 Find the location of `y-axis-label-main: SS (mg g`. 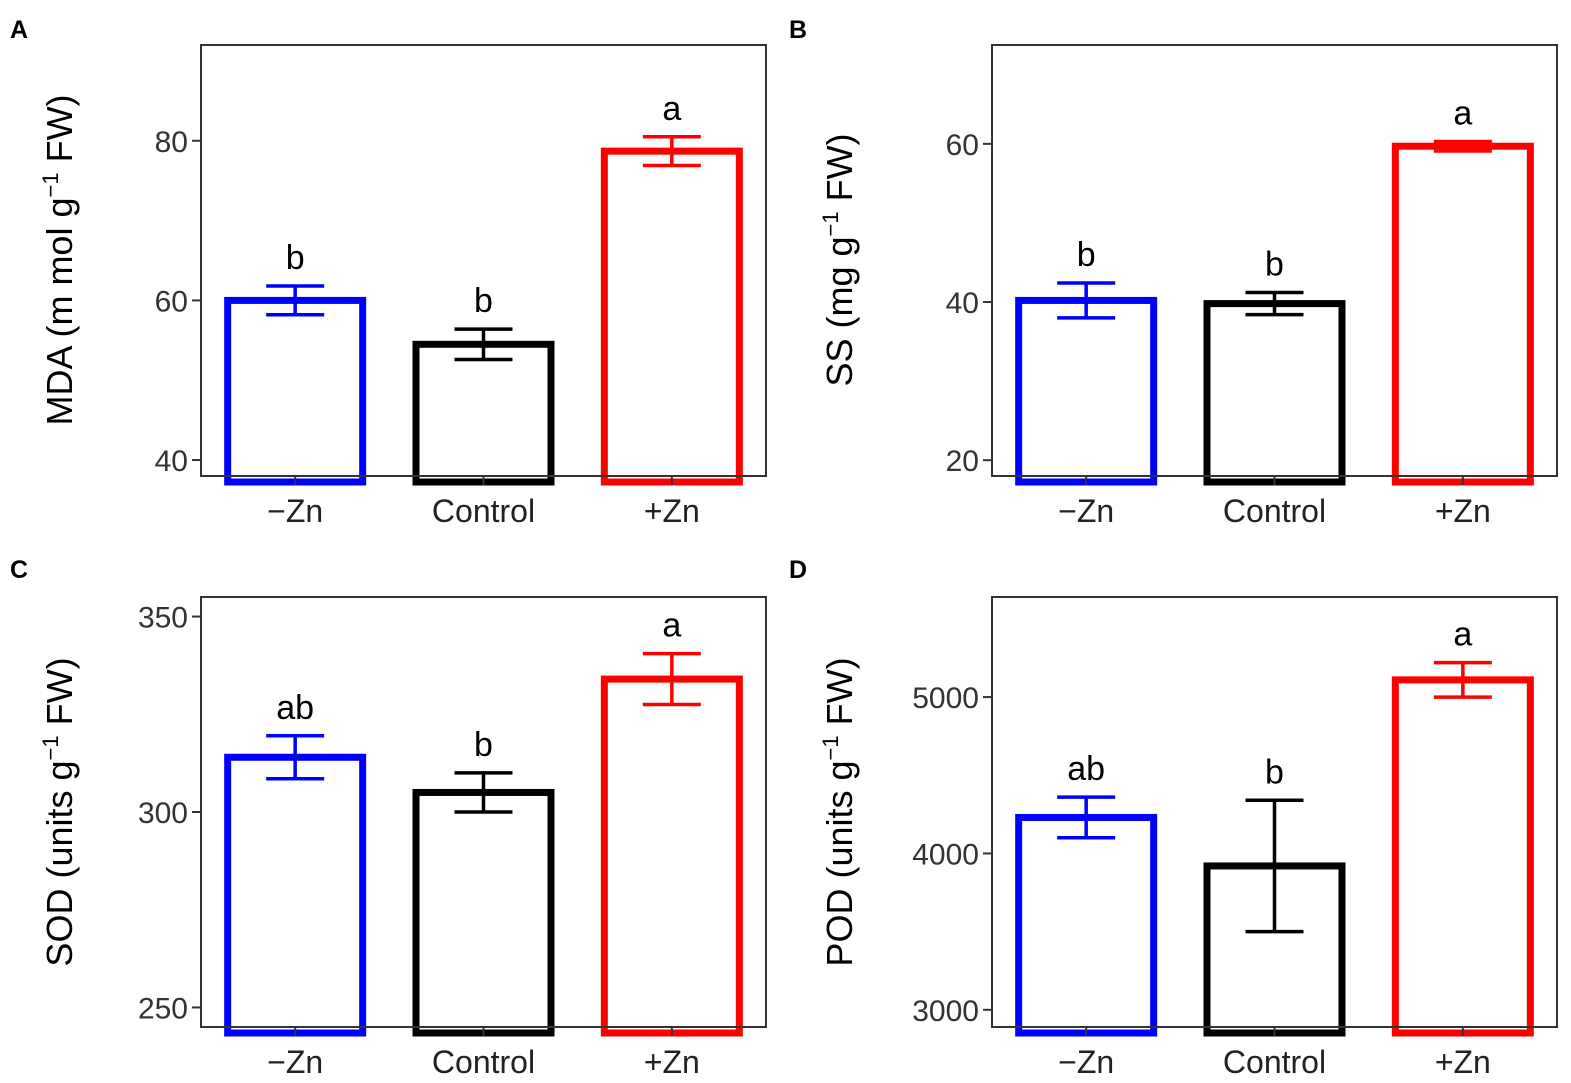

y-axis-label-main: SS (mg g is located at coordinates (839, 312).